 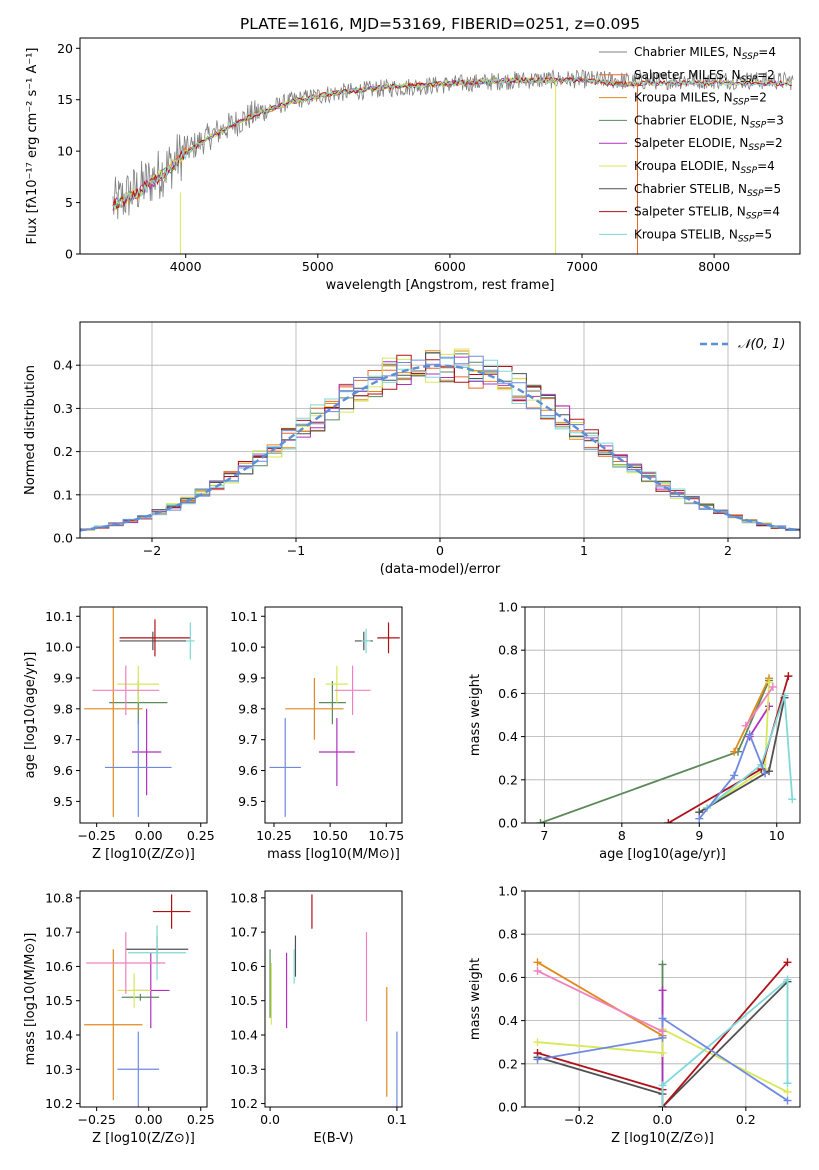 What do you see at coordinates (32, 146) in the screenshot?
I see `y-axis-label: Flux [fλ10⁻¹⁷ erg cm⁻² s⁻¹ A⁻¹]` at bounding box center [32, 146].